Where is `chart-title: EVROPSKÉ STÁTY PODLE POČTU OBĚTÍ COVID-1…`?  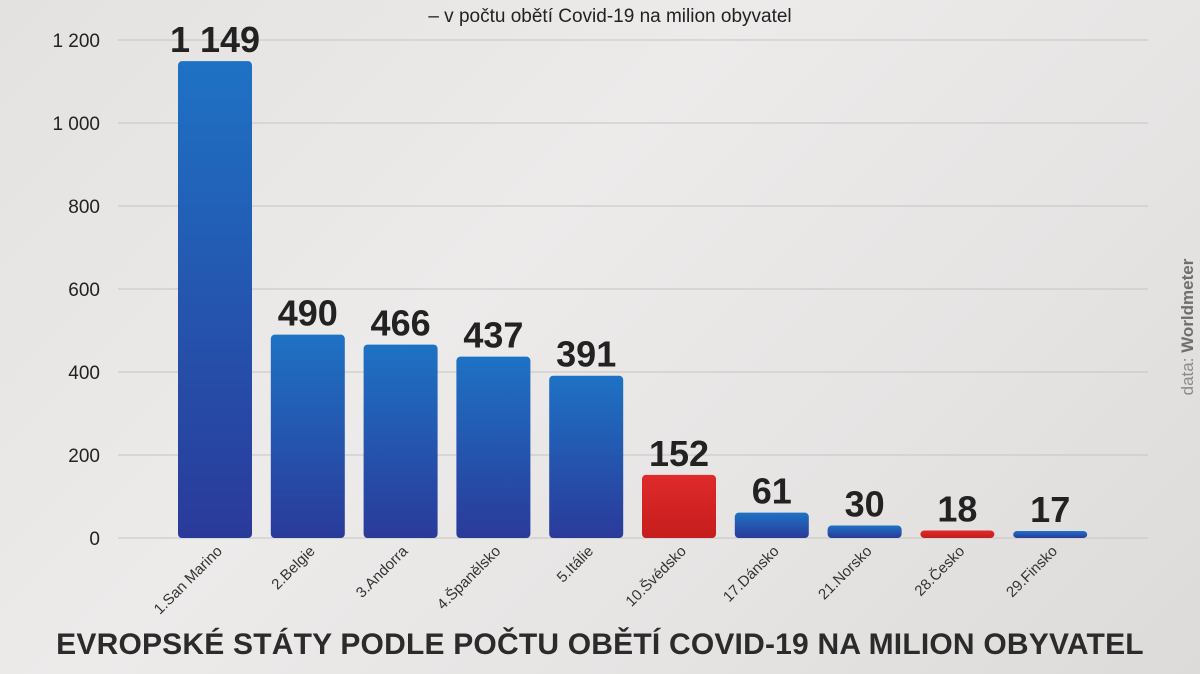 chart-title: EVROPSKÉ STÁTY PODLE POČTU OBĚTÍ COVID-1… is located at coordinates (600, 644).